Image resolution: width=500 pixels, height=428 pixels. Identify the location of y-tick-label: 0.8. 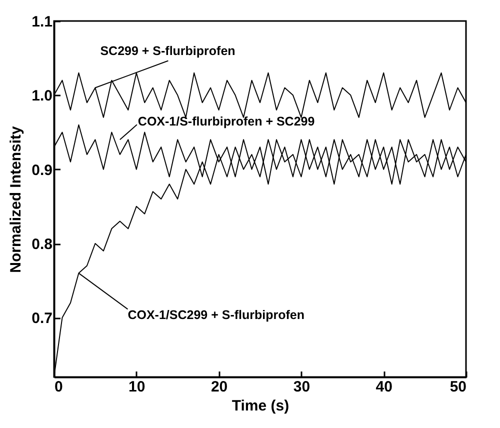
(42, 244).